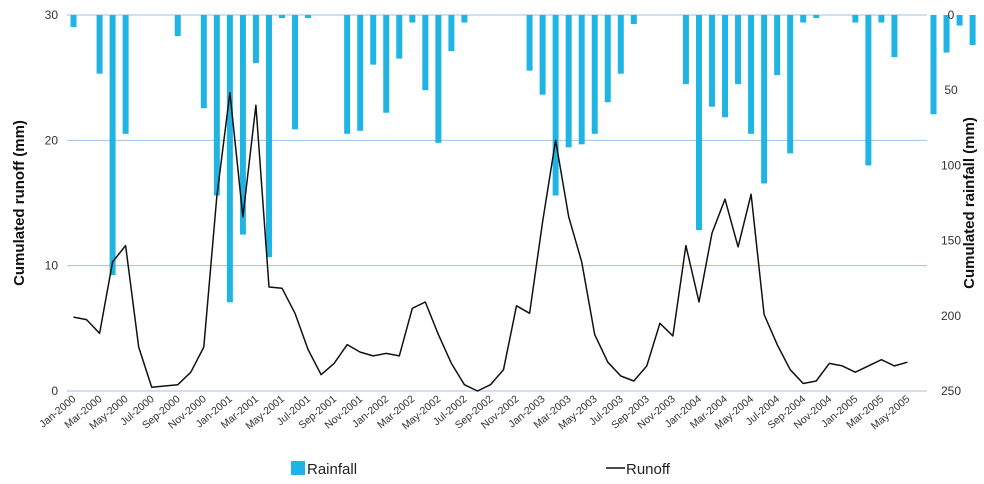 This screenshot has height=484, width=984. I want to click on legend: Rainfall Runoff, so click(481, 469).